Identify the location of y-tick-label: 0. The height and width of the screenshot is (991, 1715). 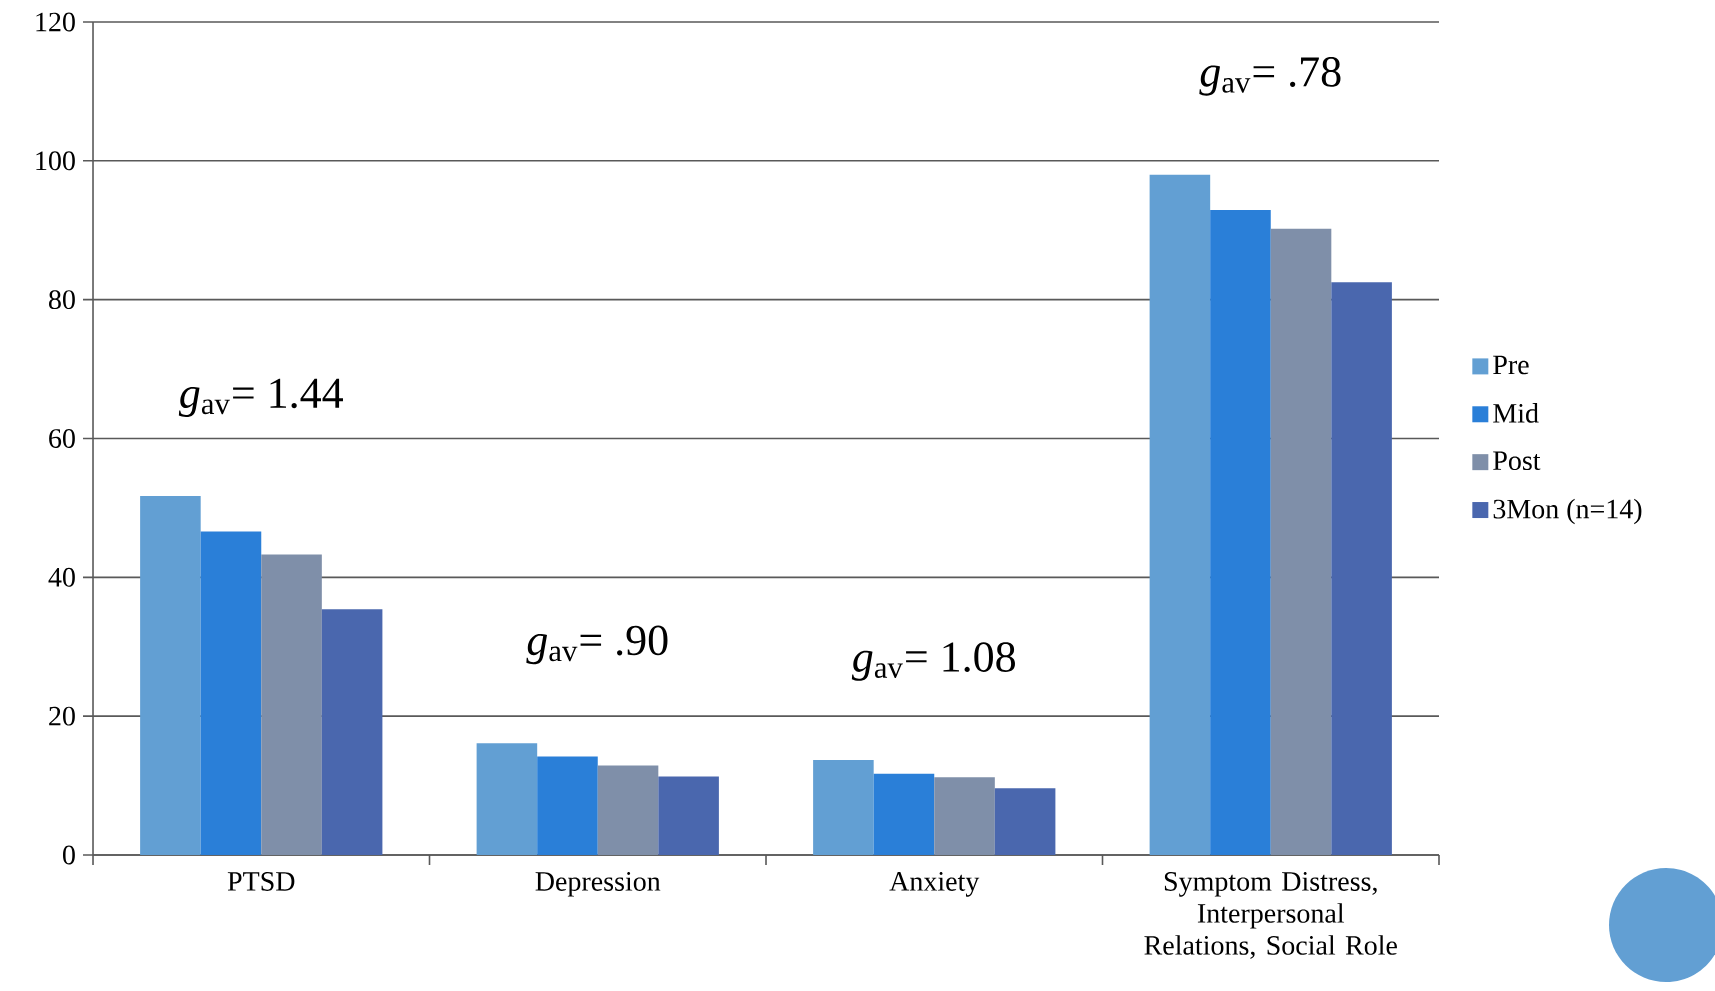
(69, 855).